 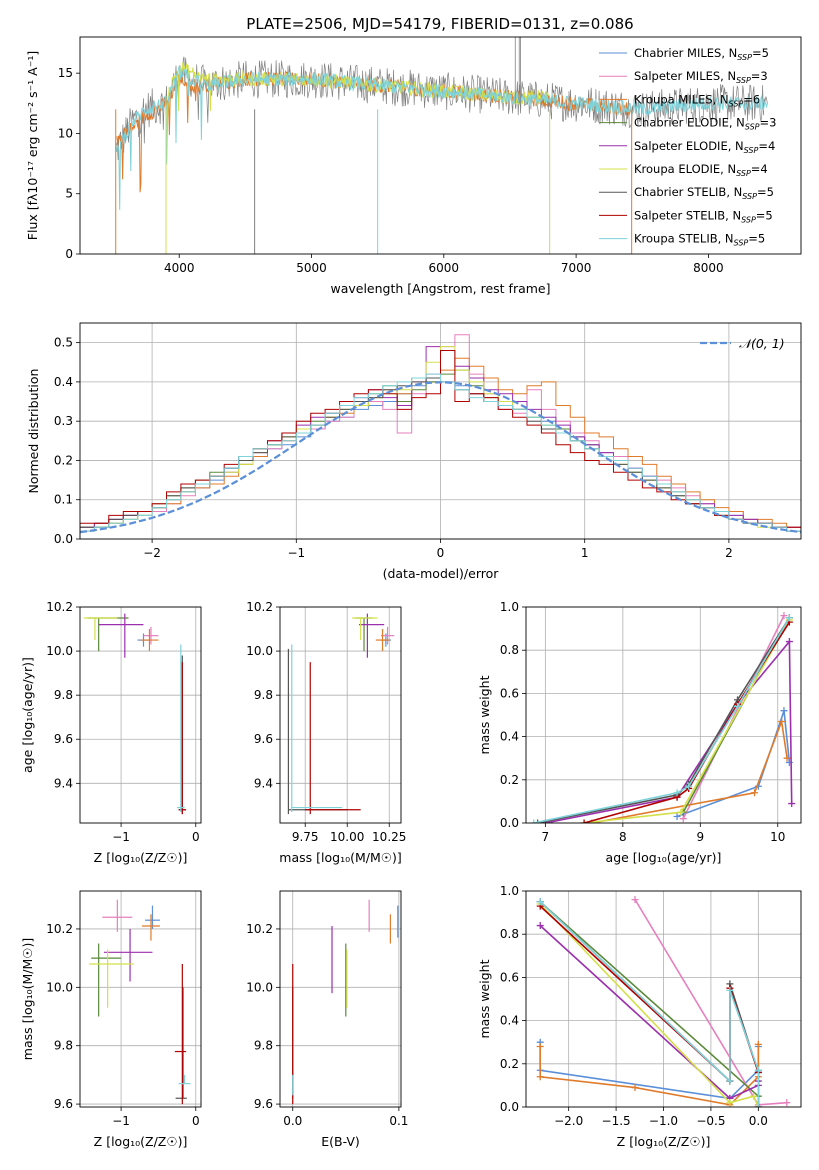 I want to click on y-tick-label: 15, so click(x=65, y=73).